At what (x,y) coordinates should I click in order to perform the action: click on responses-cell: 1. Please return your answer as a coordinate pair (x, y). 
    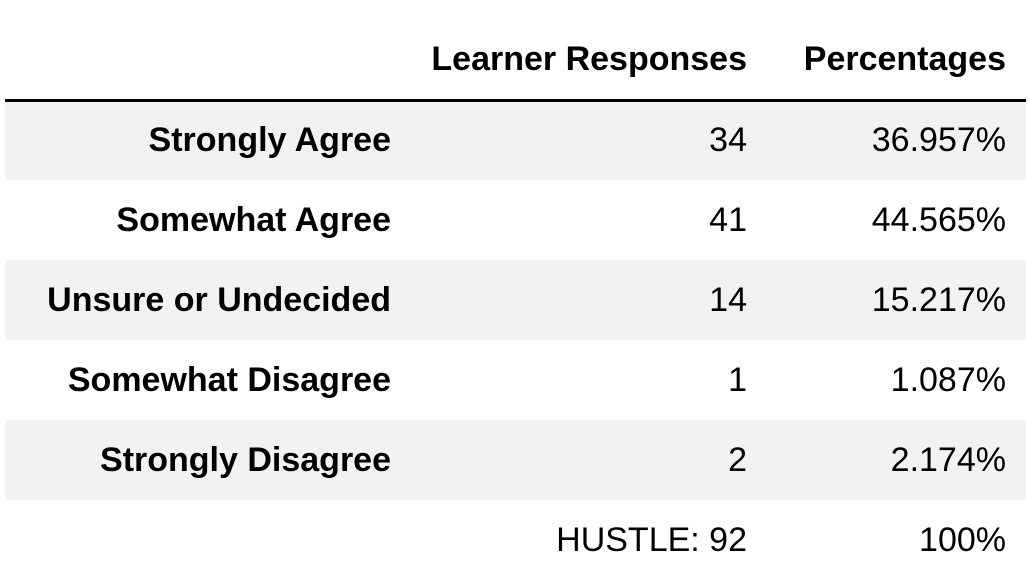
    Looking at the image, I should click on (737, 379).